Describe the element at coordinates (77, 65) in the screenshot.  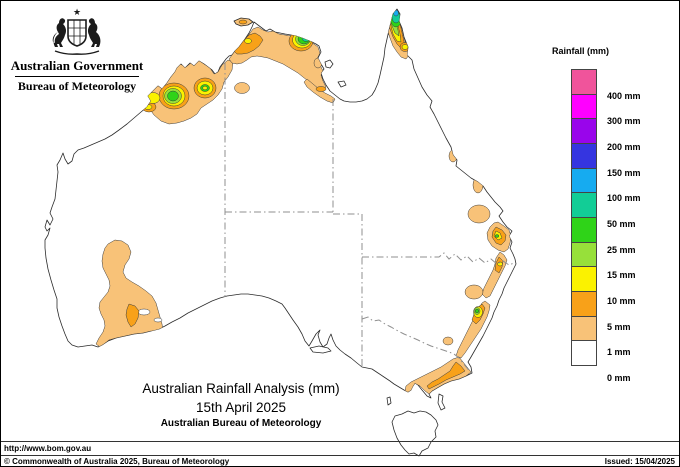
I see `logo-government-text: Australian Government` at that location.